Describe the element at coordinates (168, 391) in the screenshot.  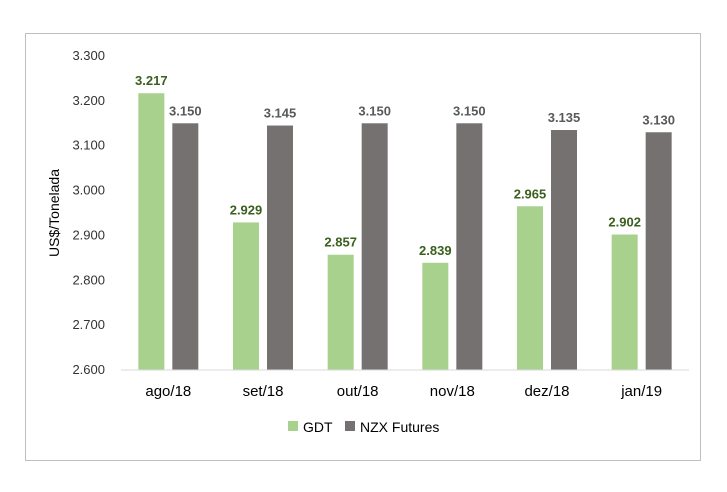
I see `x-tick-label: ago/18` at that location.